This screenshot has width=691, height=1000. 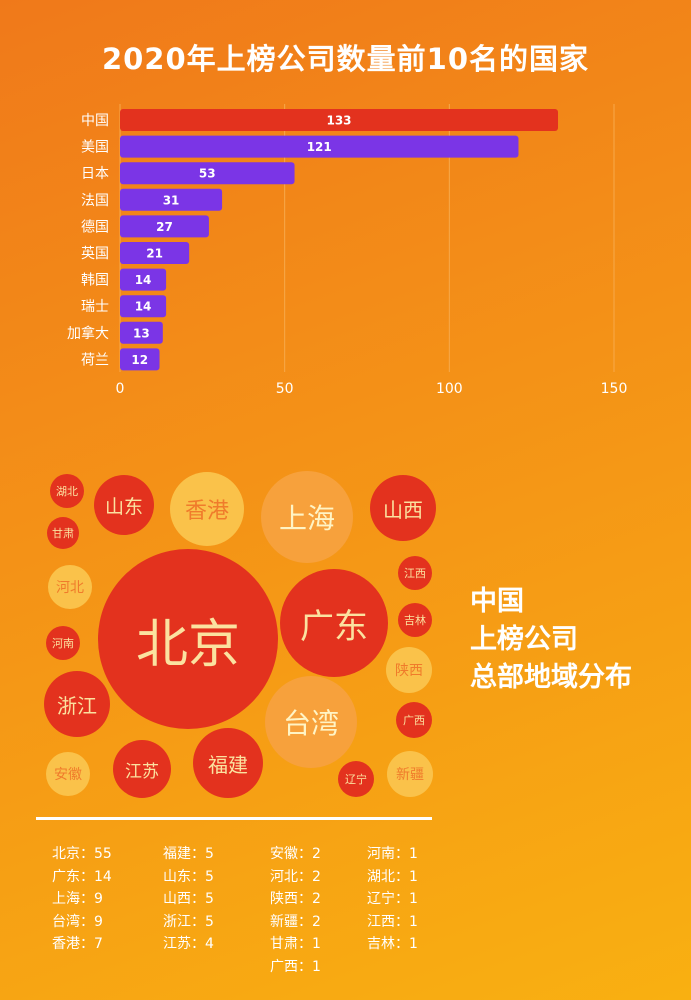 I want to click on category-label: 瑞士, so click(x=95, y=307).